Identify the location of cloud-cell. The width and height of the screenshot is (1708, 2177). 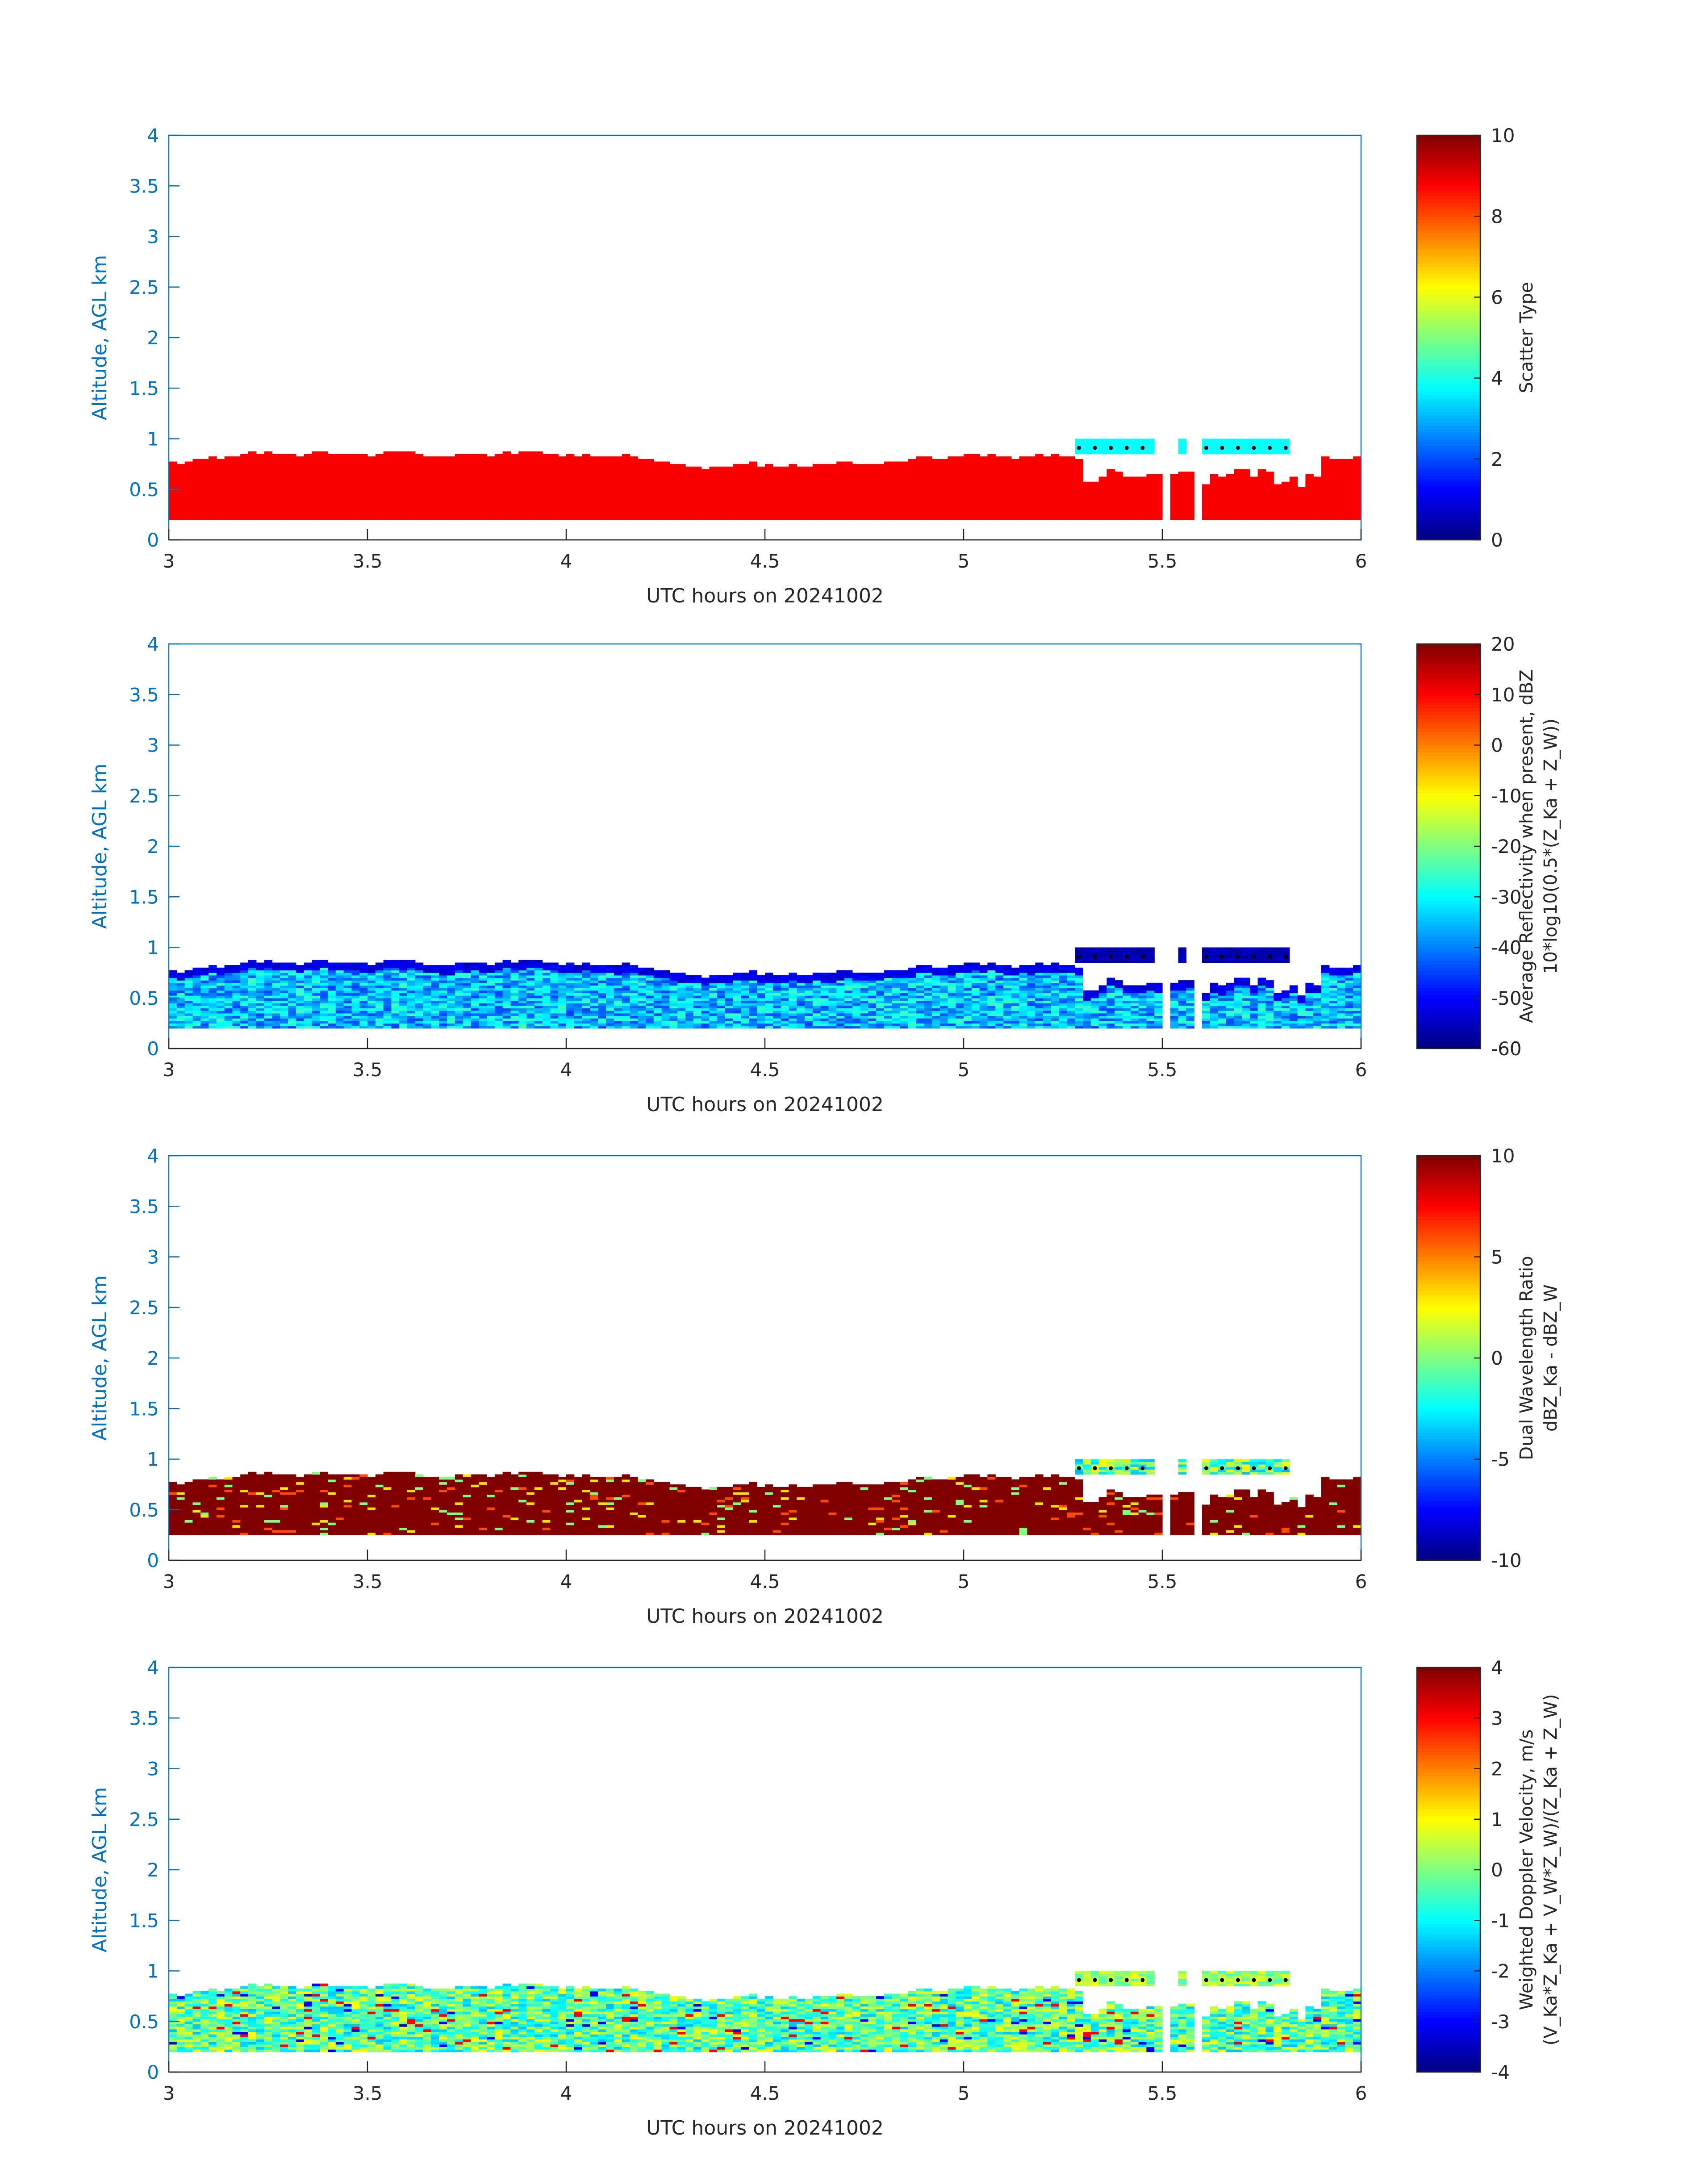
(1253, 442).